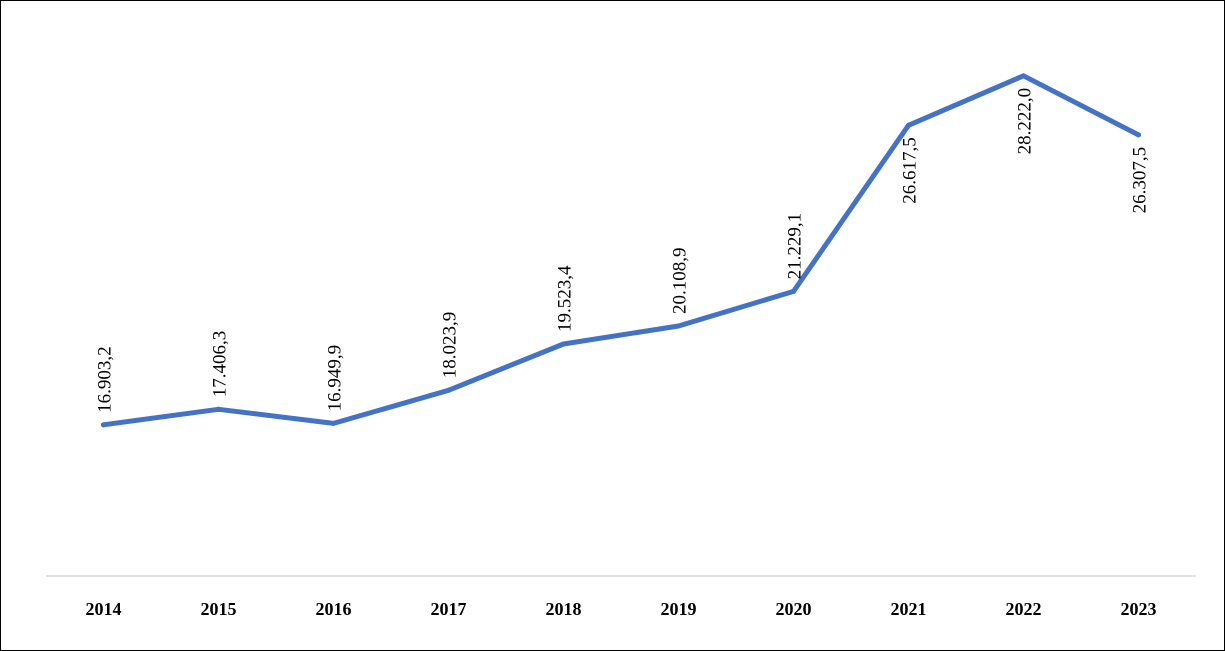 This screenshot has width=1225, height=651. I want to click on data-label-2019: 20.108,9, so click(680, 280).